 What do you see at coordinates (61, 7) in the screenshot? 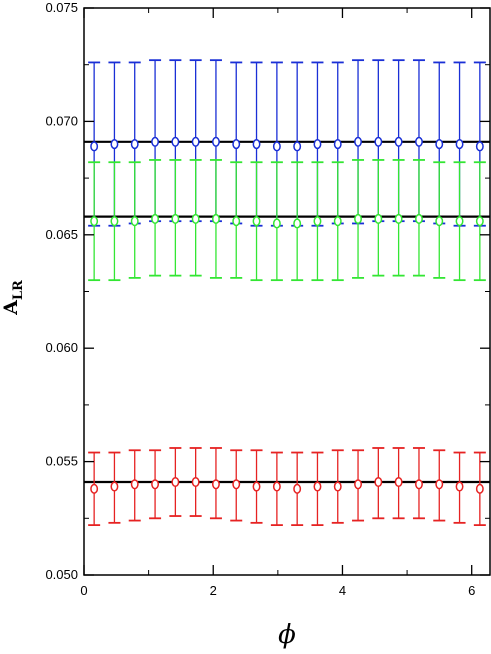
I see `y-tick-label: 0.075` at bounding box center [61, 7].